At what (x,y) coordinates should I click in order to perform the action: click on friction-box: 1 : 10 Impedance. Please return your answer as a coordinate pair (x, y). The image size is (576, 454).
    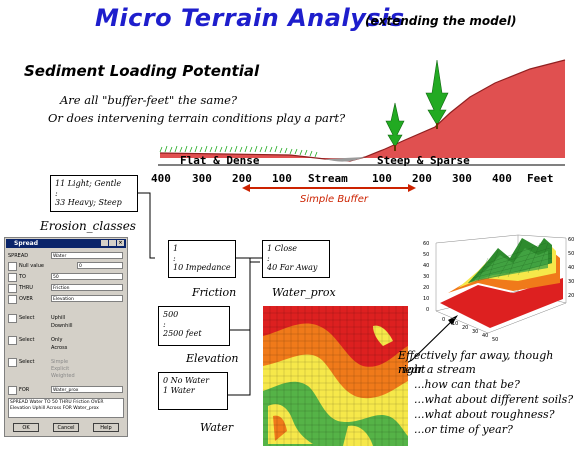
    Looking at the image, I should click on (202, 259).